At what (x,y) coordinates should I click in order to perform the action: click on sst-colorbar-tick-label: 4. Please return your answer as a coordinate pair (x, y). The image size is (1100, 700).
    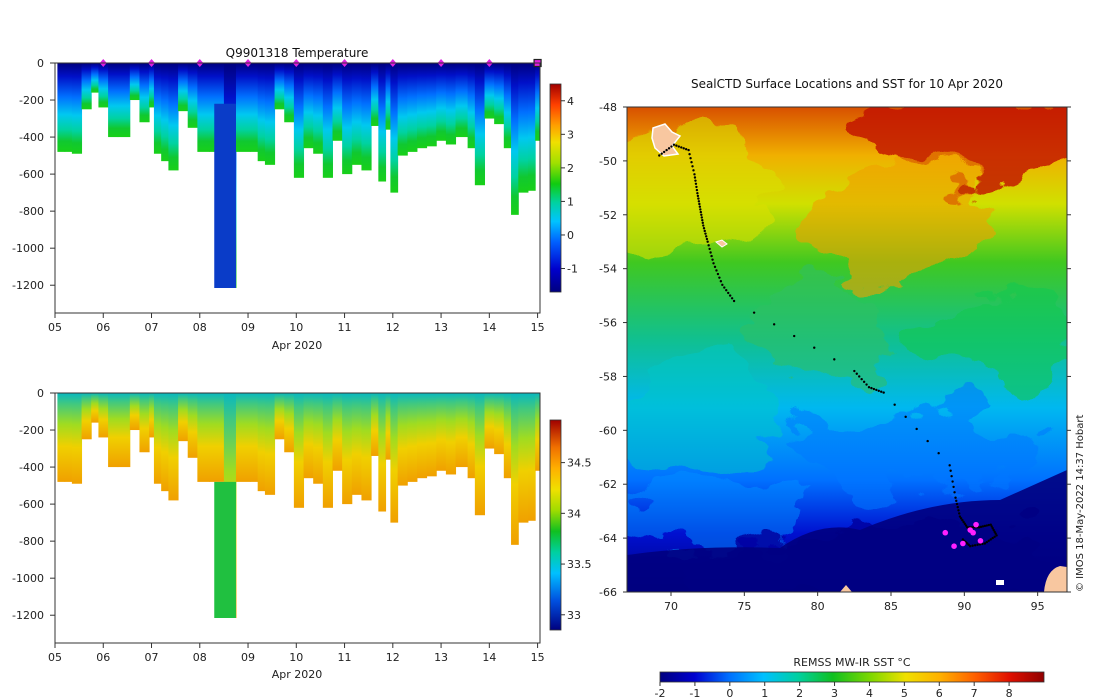
    Looking at the image, I should click on (869, 693).